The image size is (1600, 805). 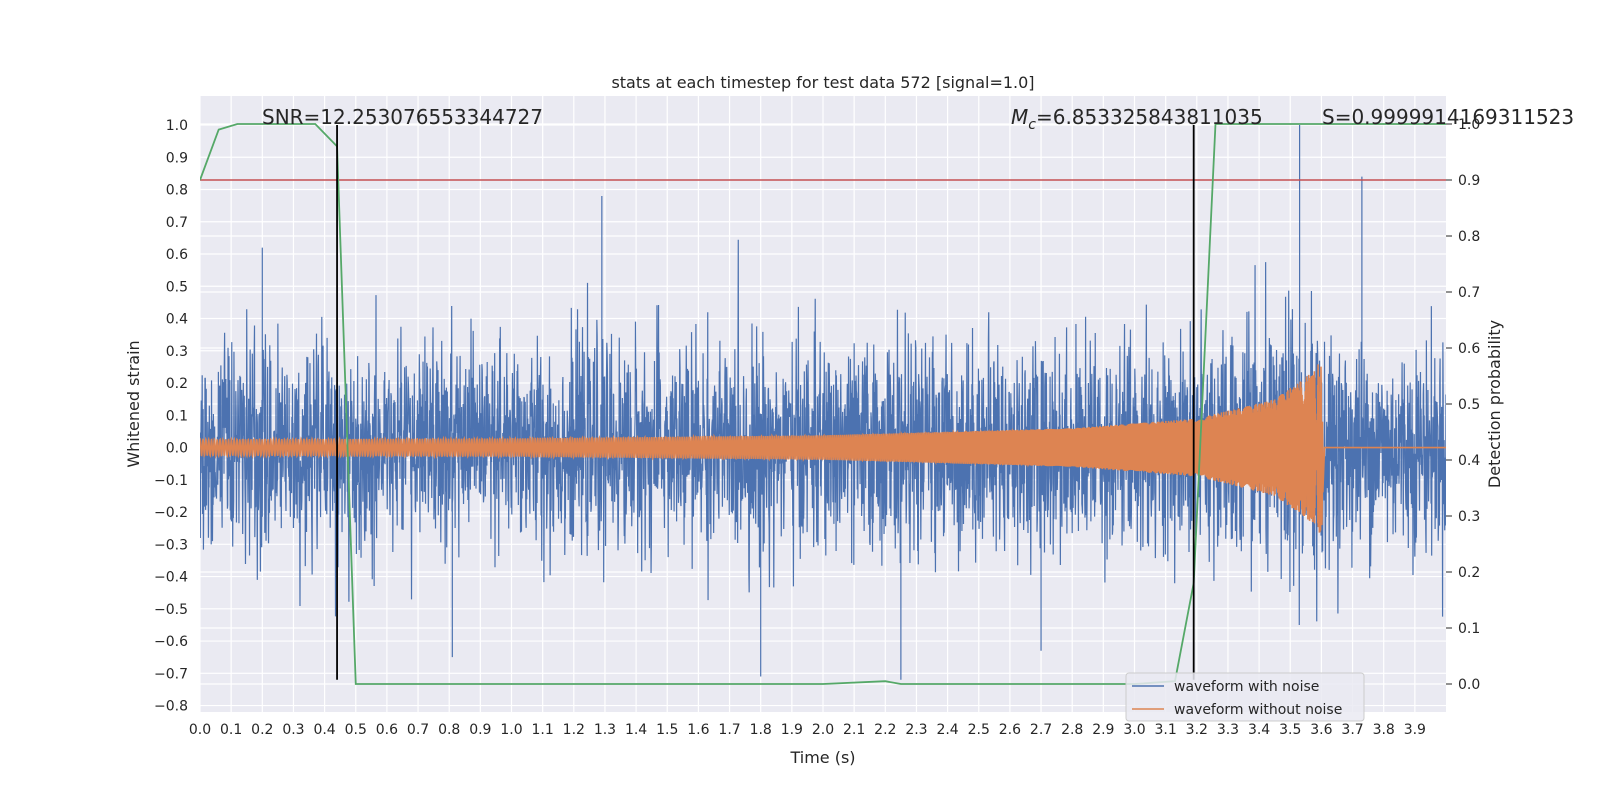 What do you see at coordinates (262, 730) in the screenshot?
I see `x-tick-label: 0.2` at bounding box center [262, 730].